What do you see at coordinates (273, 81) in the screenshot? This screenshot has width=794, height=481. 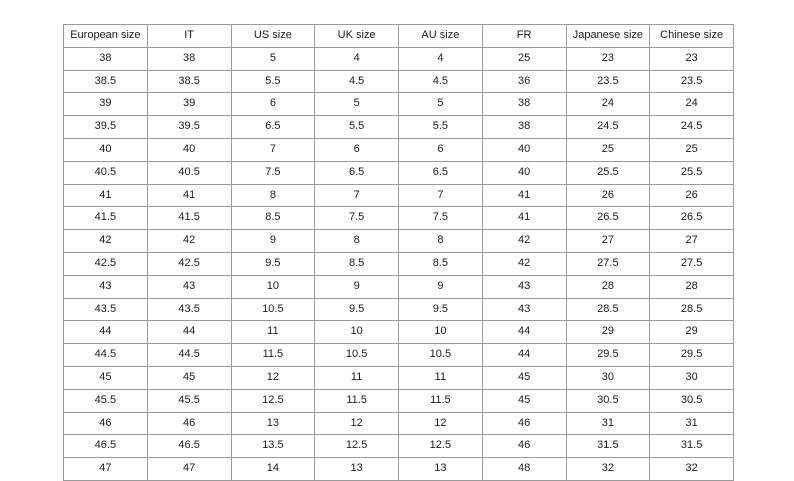 I see `cell-us-size: 5.5` at bounding box center [273, 81].